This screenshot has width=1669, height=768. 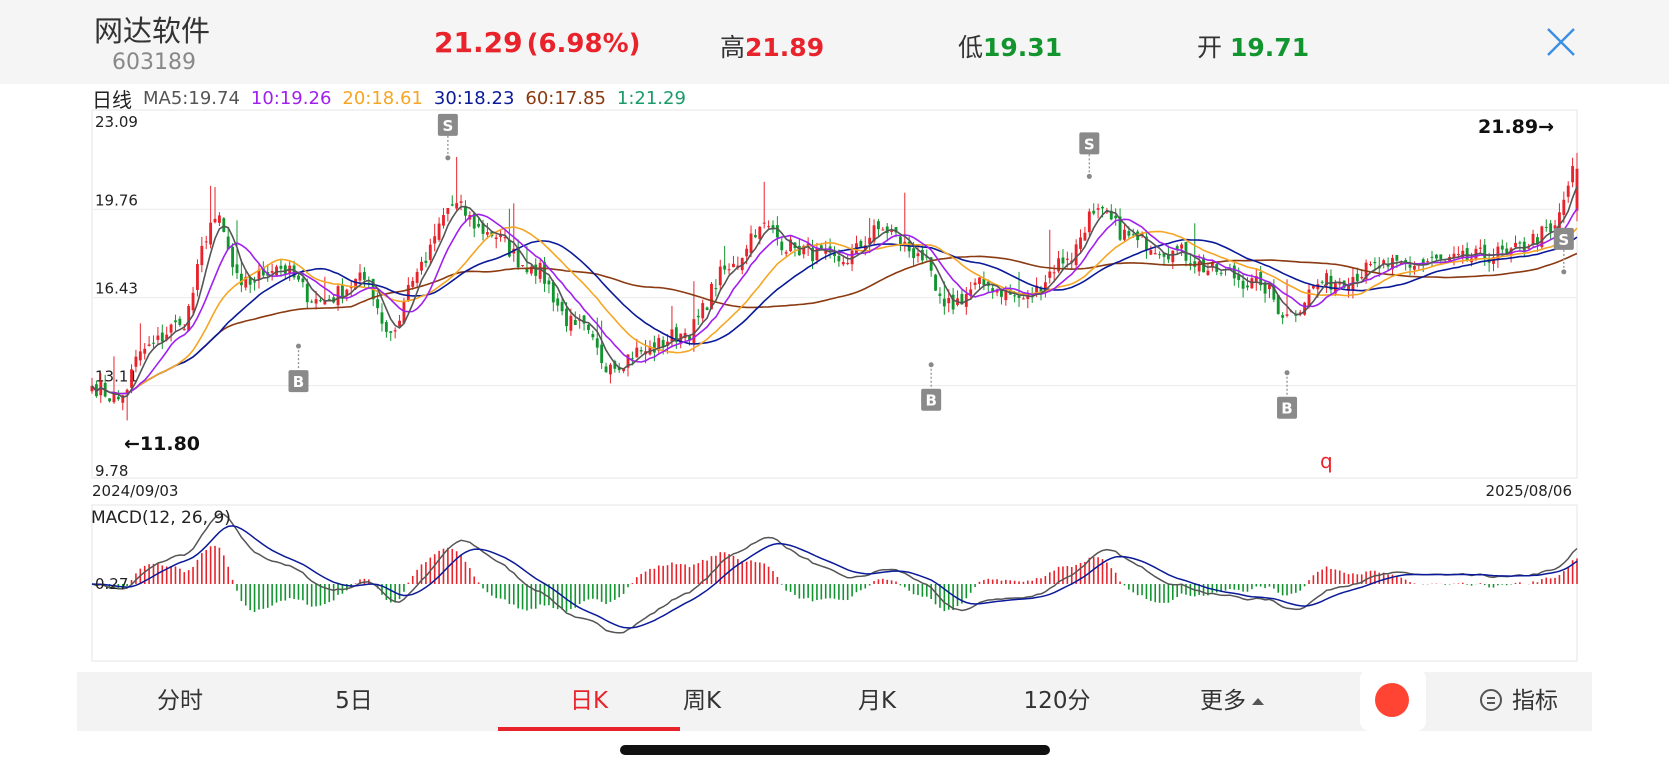 What do you see at coordinates (1210, 47) in the screenshot?
I see `open-label: 开` at bounding box center [1210, 47].